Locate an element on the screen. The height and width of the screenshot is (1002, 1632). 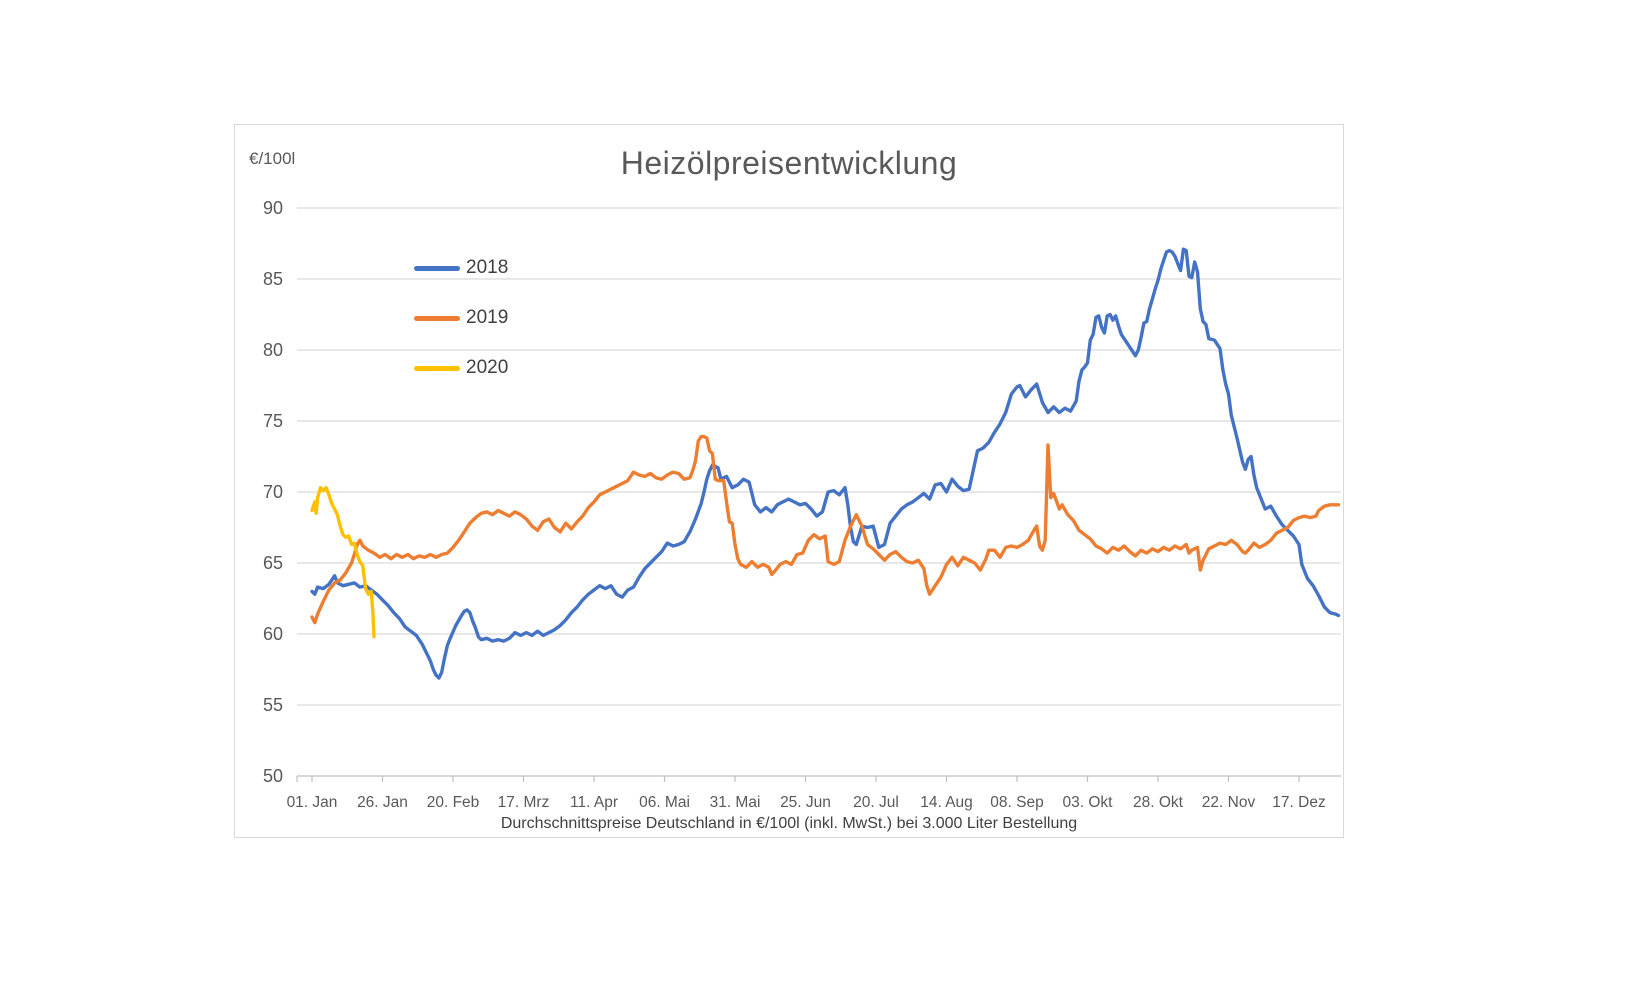
x-tick-label: 28. Okt is located at coordinates (1158, 802).